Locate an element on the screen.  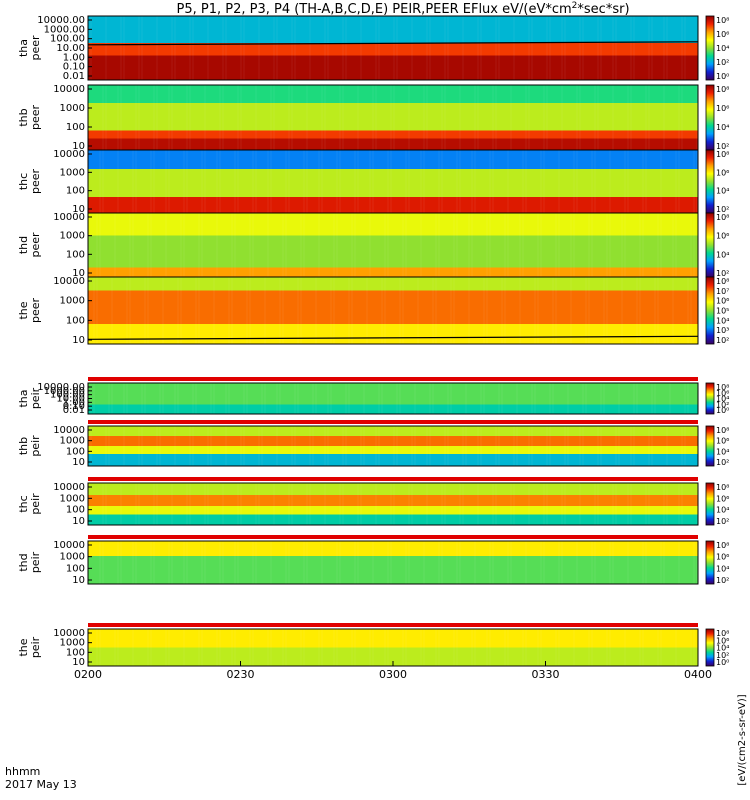
date-label: 2017 May 13 is located at coordinates (41, 784).